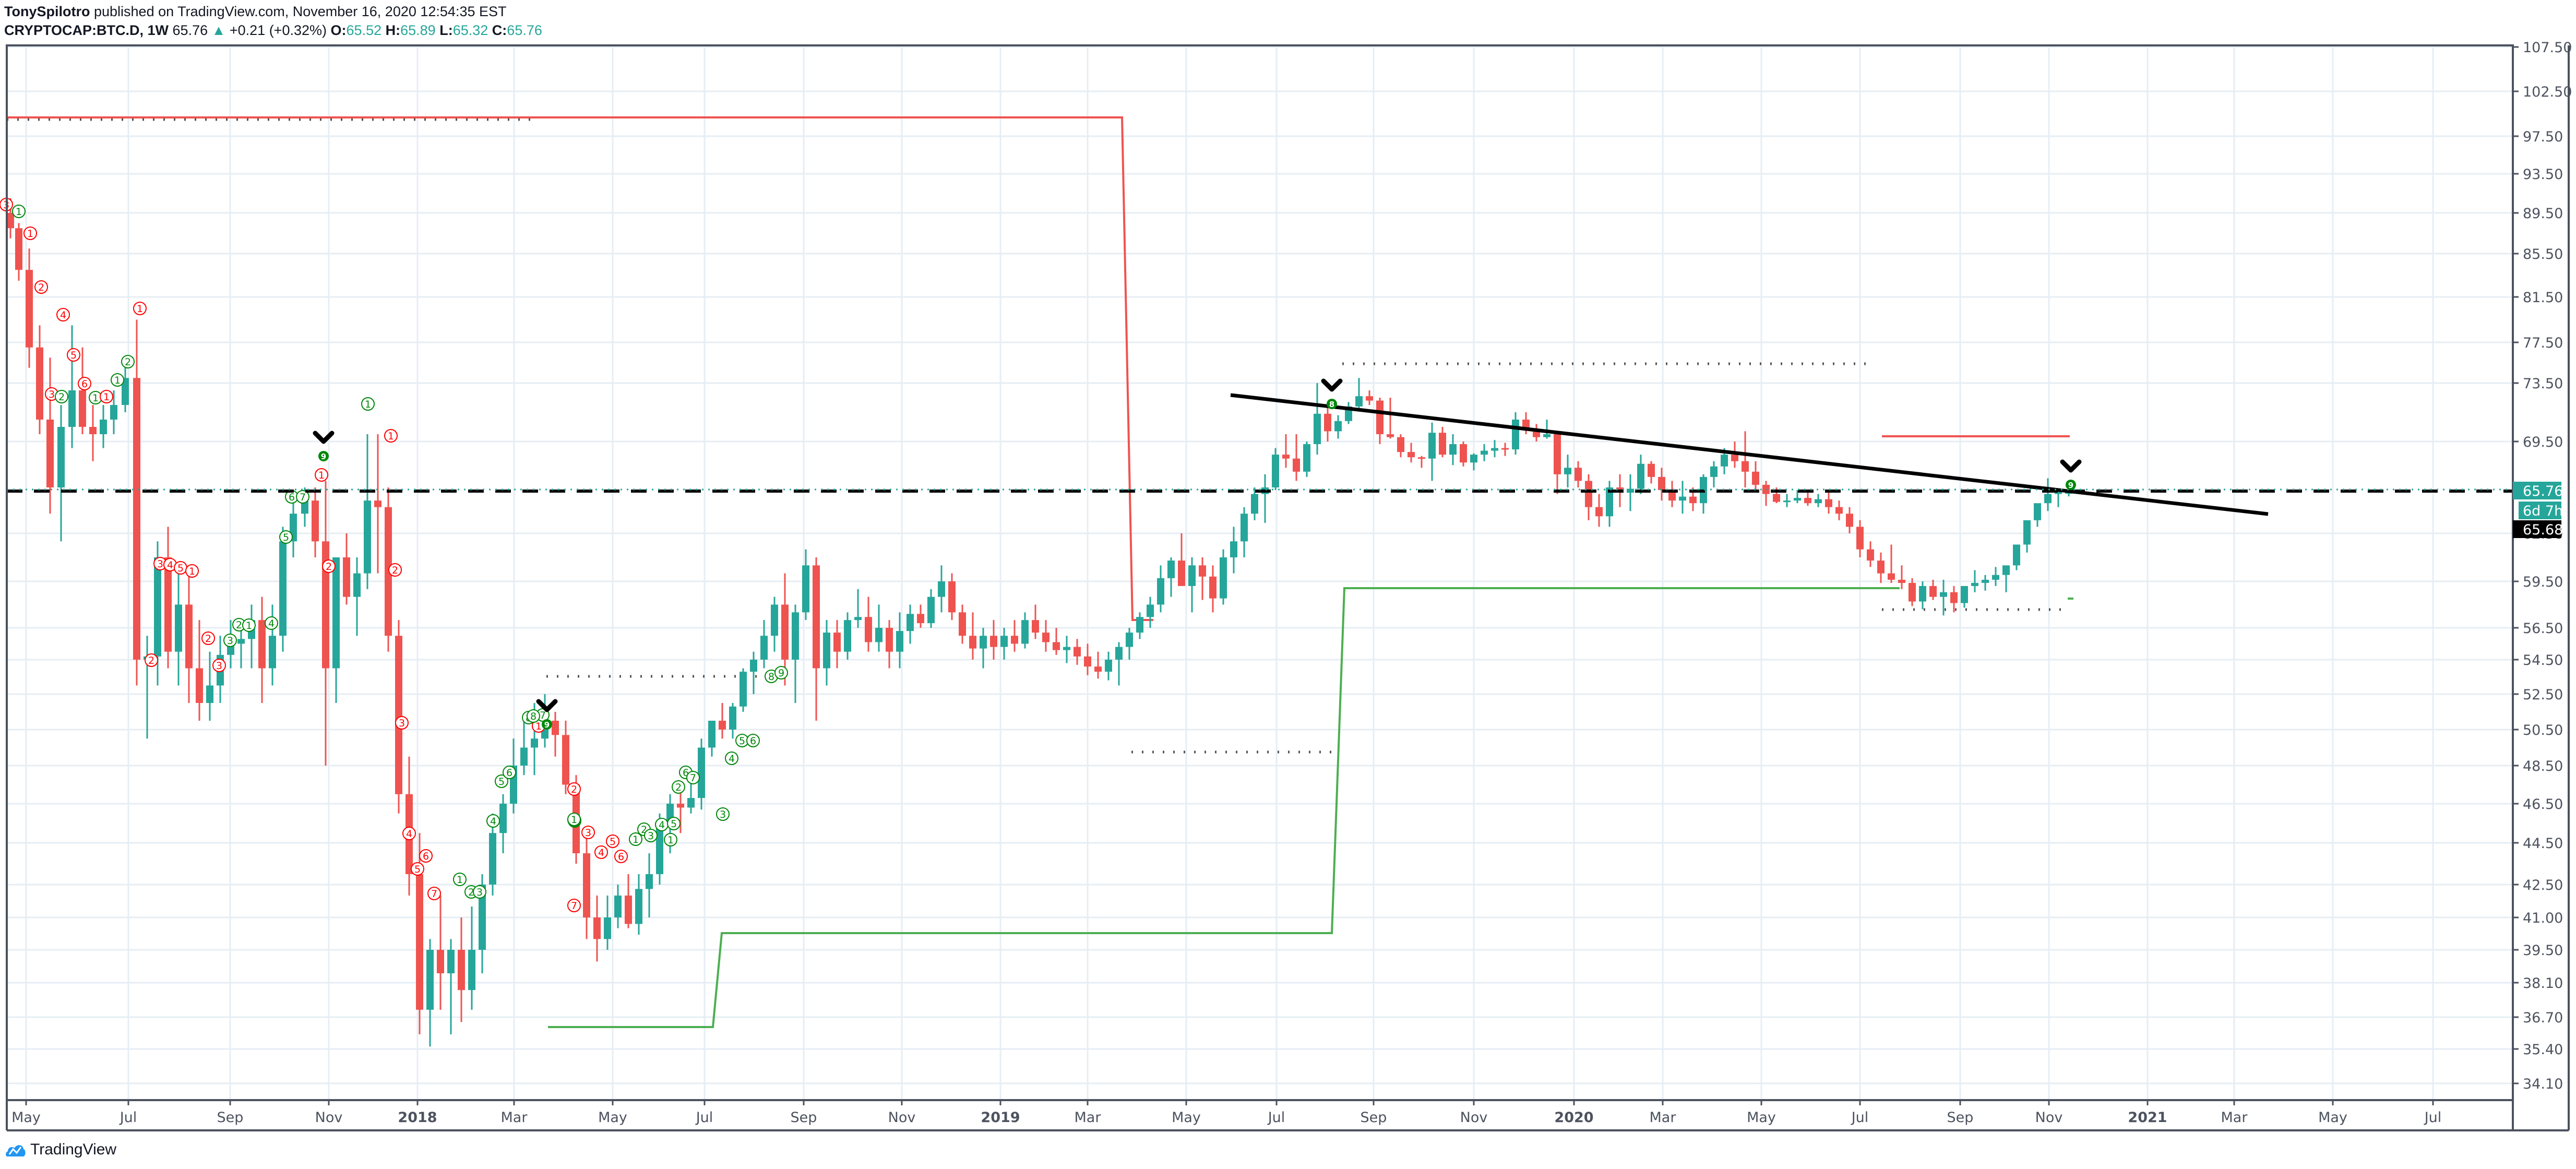 This screenshot has width=2576, height=1169. I want to click on svg-text: 8, so click(771, 677).